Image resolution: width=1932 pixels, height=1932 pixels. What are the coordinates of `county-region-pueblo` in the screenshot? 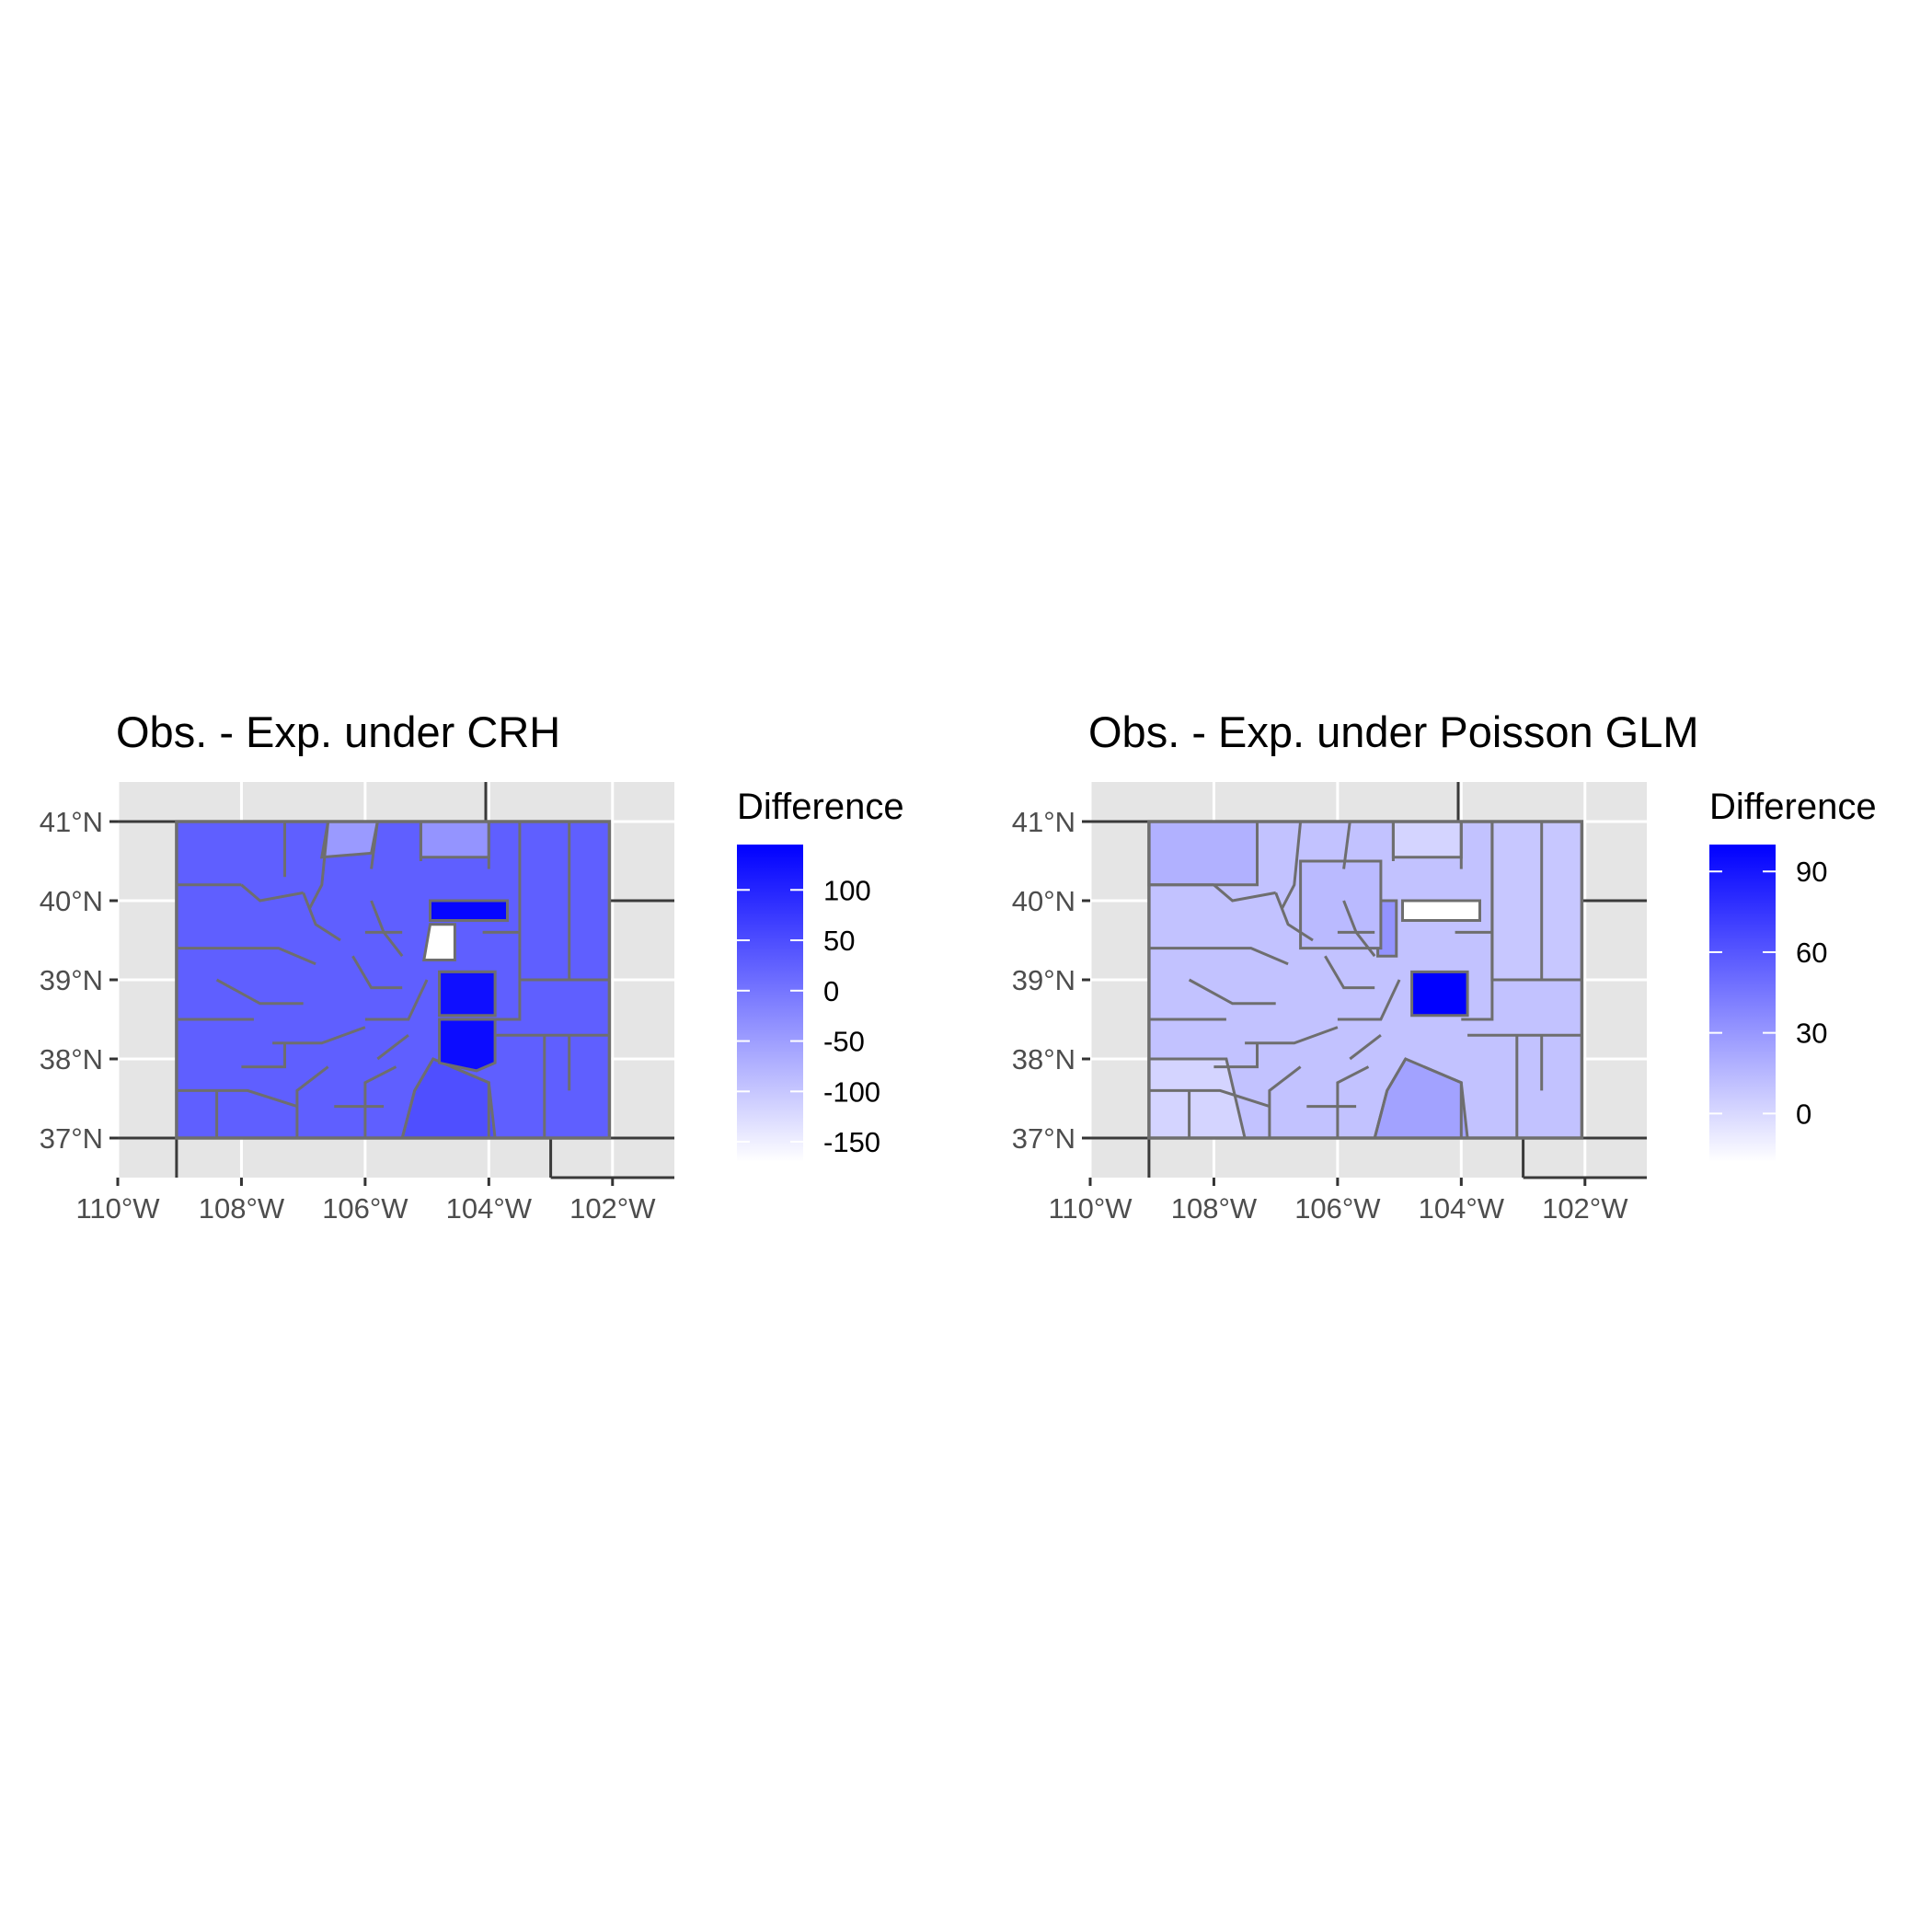 It's located at (467, 1045).